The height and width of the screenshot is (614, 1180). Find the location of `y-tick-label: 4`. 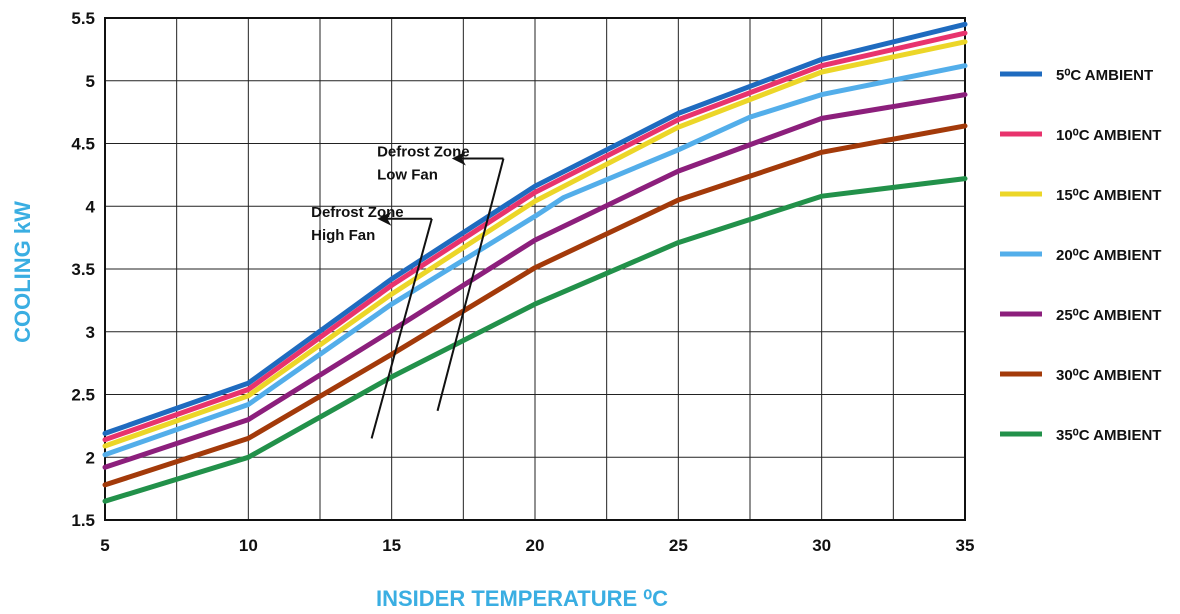

y-tick-label: 4 is located at coordinates (91, 206).